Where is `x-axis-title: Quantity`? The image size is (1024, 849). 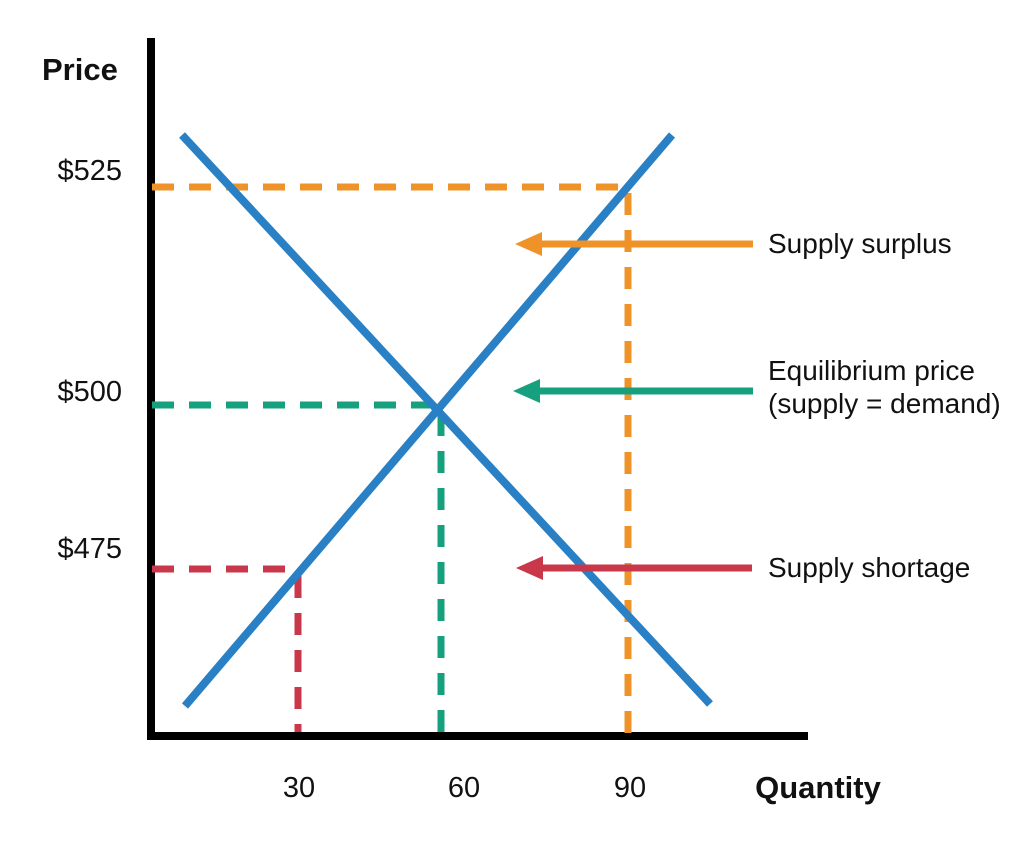 x-axis-title: Quantity is located at coordinates (818, 787).